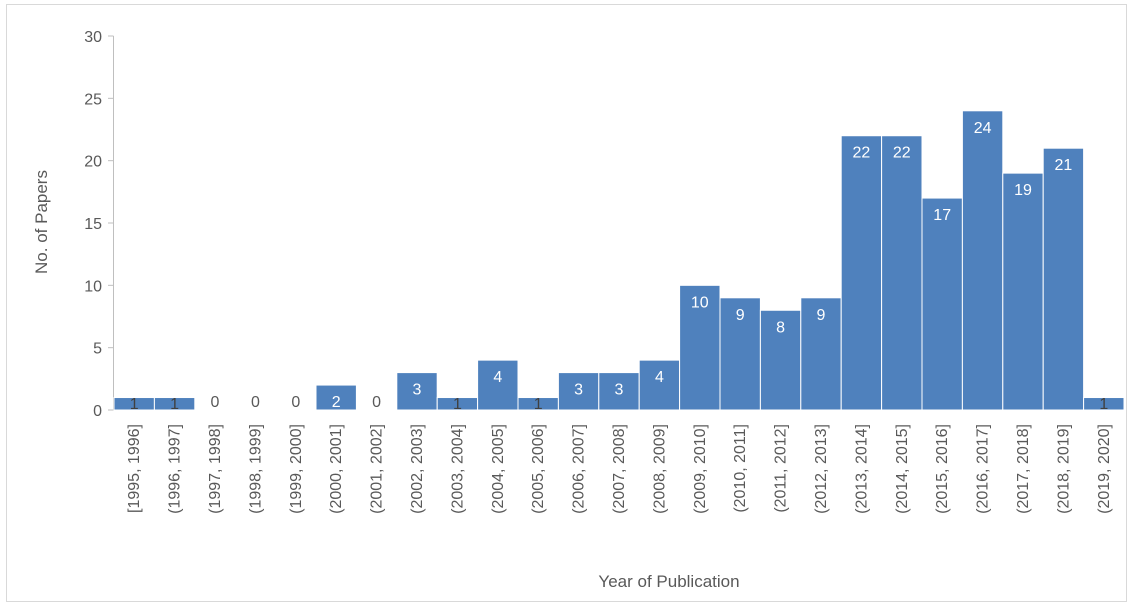 This screenshot has height=608, width=1133. I want to click on x-tick-label: (2000, 2001], so click(336, 469).